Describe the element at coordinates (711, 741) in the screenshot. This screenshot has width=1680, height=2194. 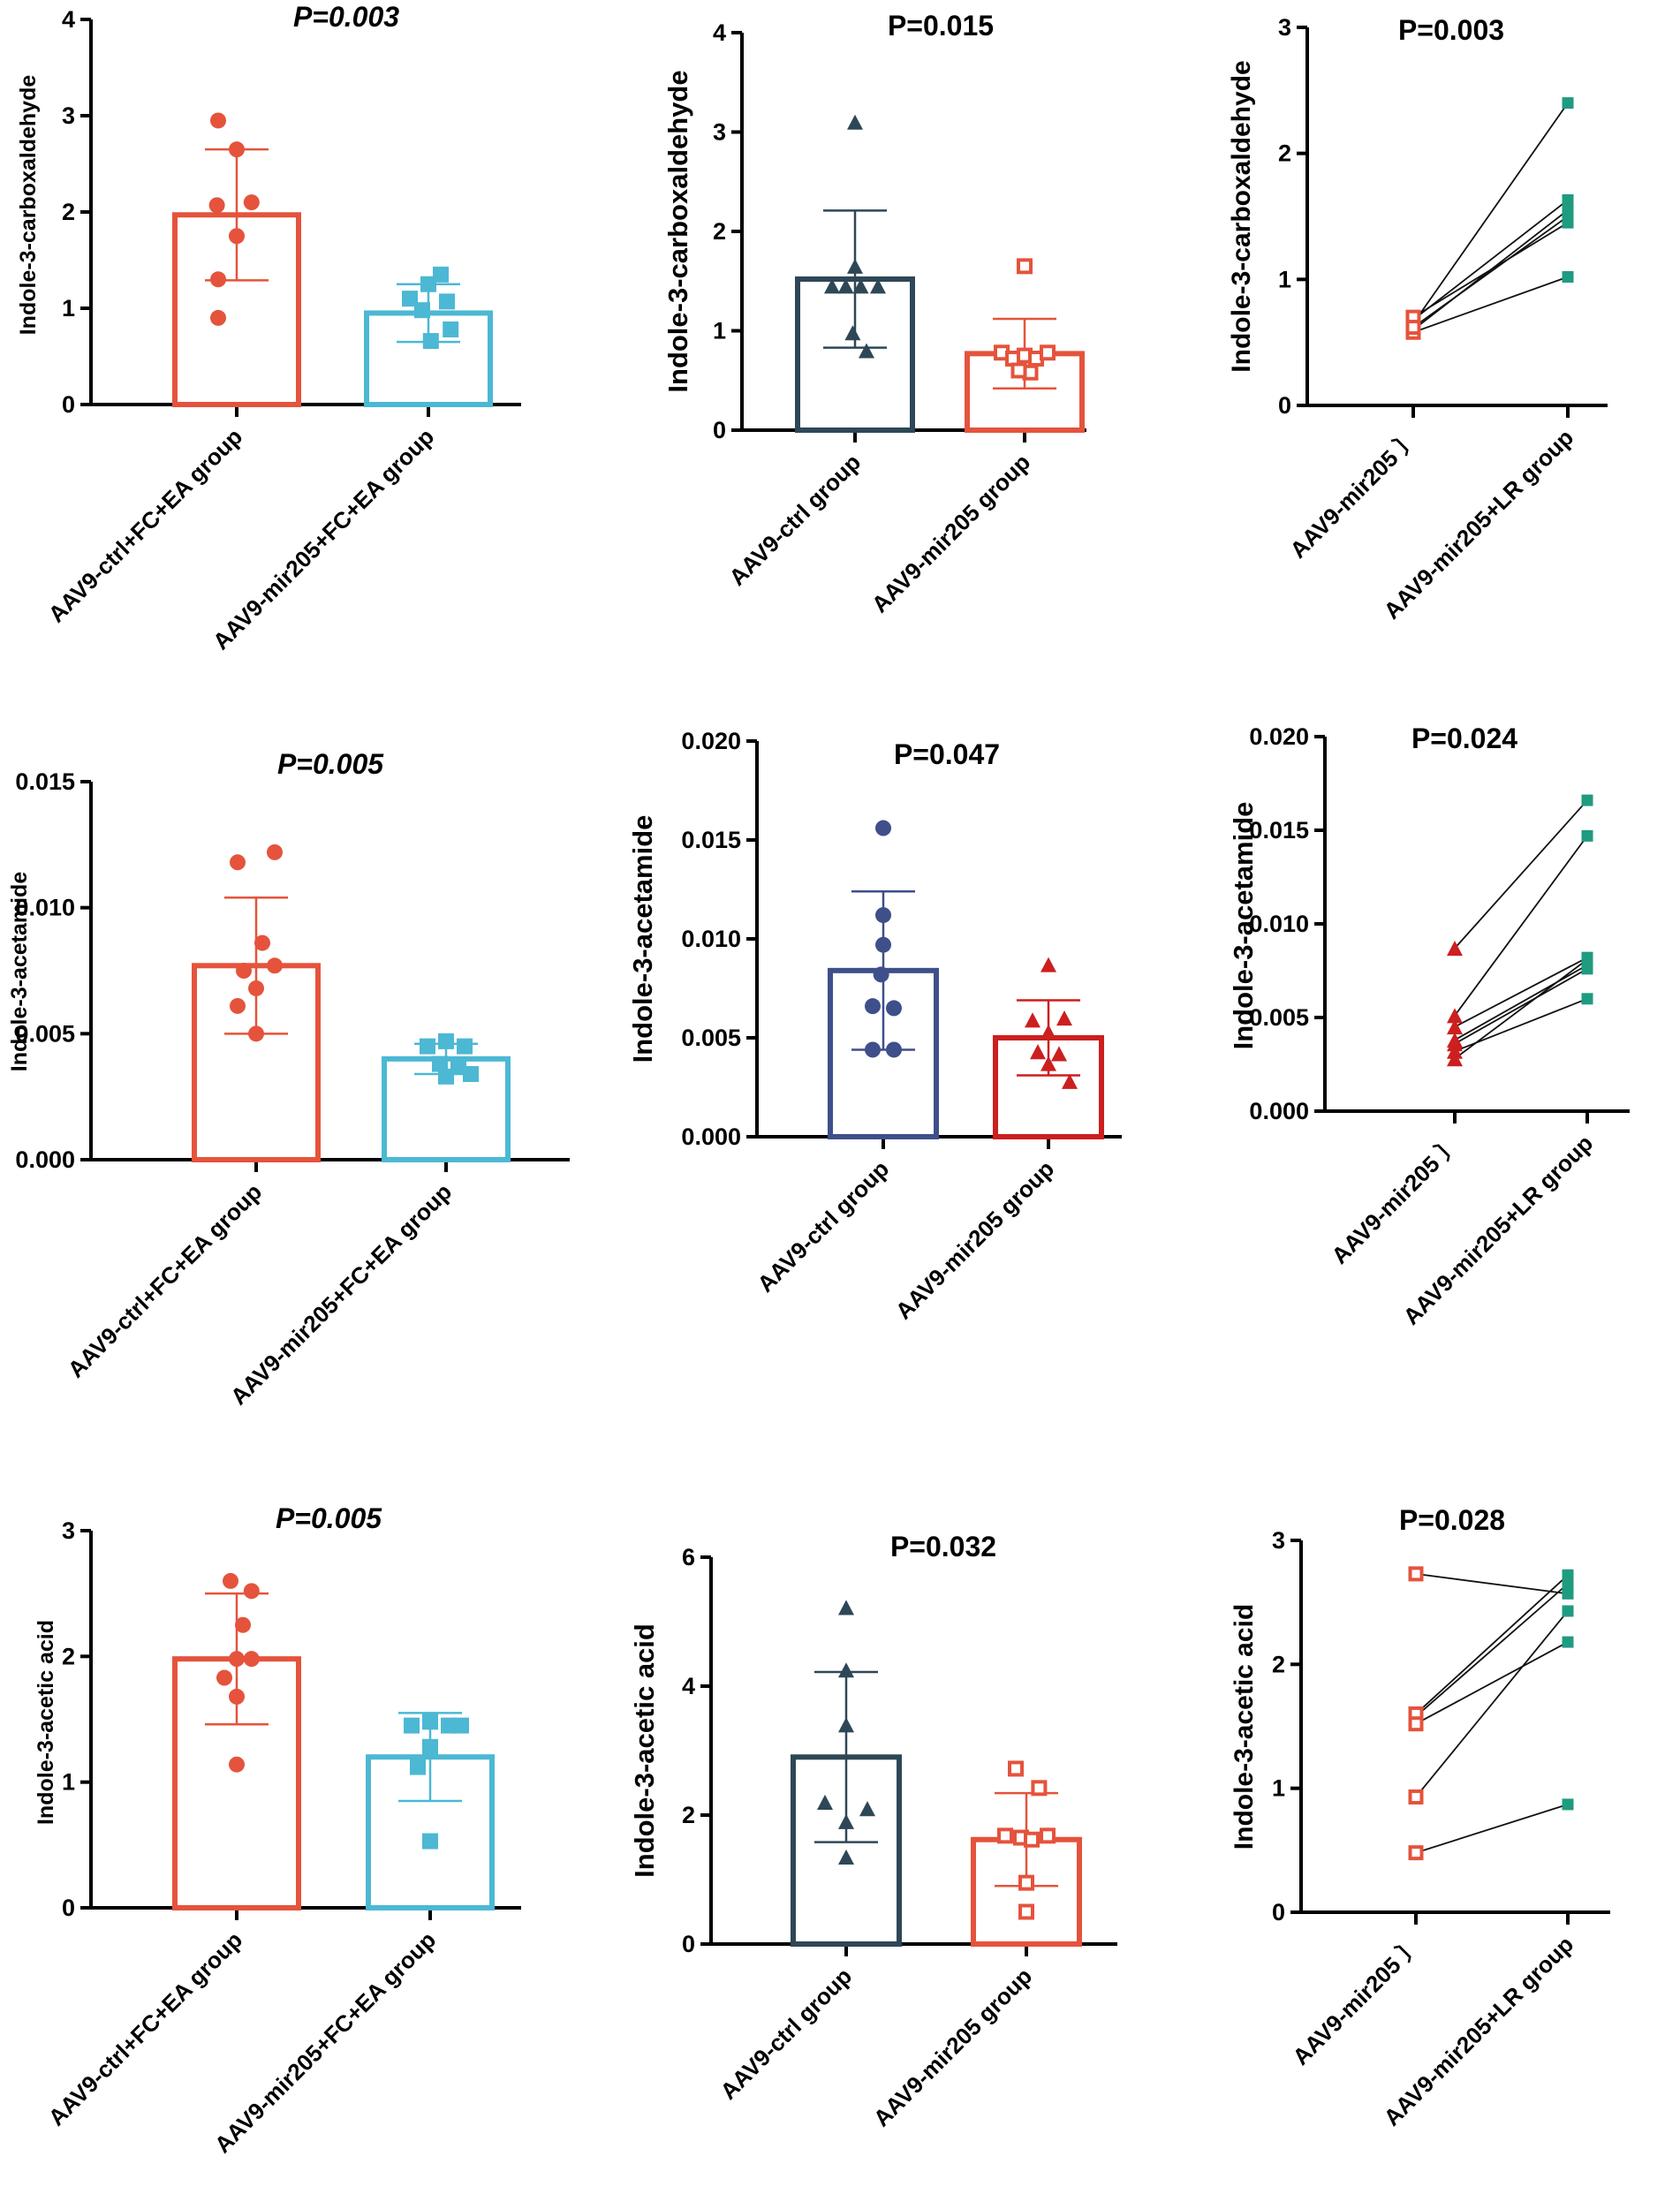
I see `y-tick-label: 0.020` at that location.